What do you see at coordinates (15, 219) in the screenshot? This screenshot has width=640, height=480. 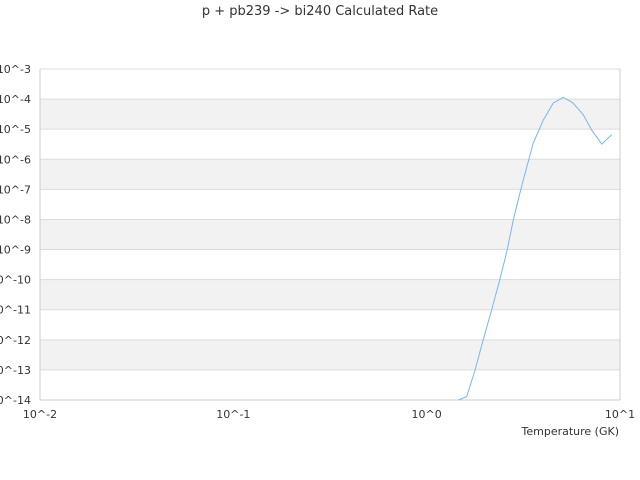 I see `y-tick-label: 10^-8` at bounding box center [15, 219].